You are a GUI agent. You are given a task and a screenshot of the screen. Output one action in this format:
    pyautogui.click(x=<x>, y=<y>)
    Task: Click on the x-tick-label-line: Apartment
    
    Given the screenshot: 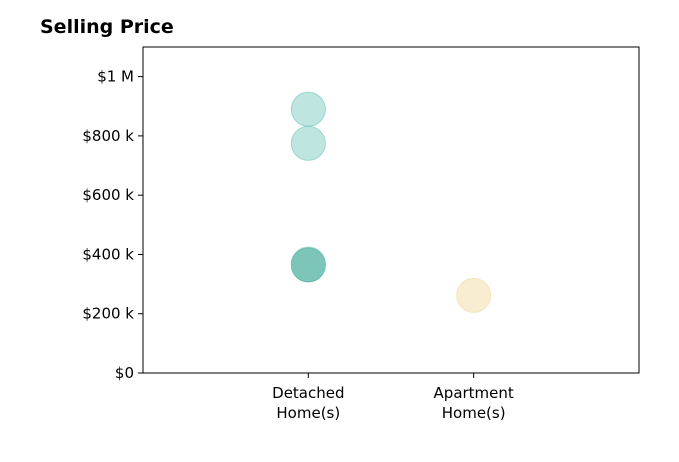 What is the action you would take?
    pyautogui.click(x=474, y=393)
    